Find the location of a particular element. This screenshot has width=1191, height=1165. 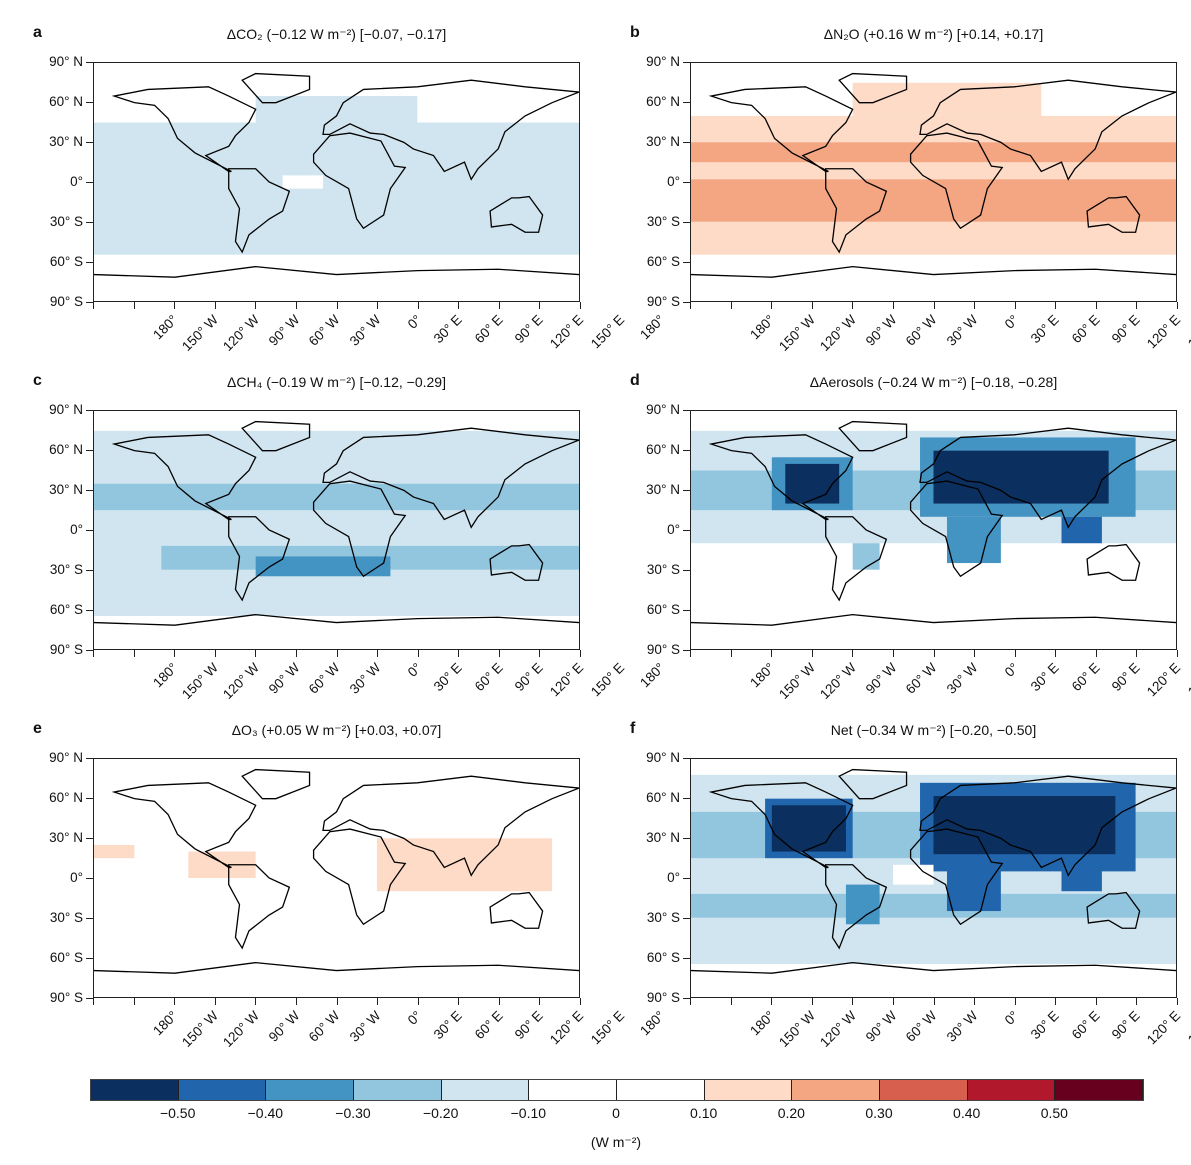

x-tick-label: 0° is located at coordinates (1011, 322).